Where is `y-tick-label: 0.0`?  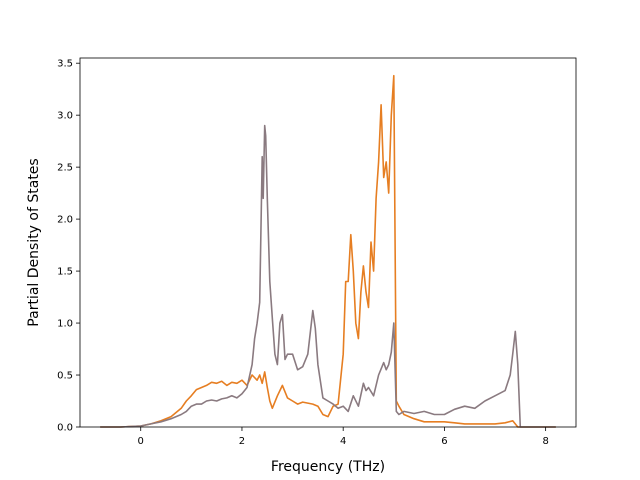 y-tick-label: 0.0 is located at coordinates (65, 428).